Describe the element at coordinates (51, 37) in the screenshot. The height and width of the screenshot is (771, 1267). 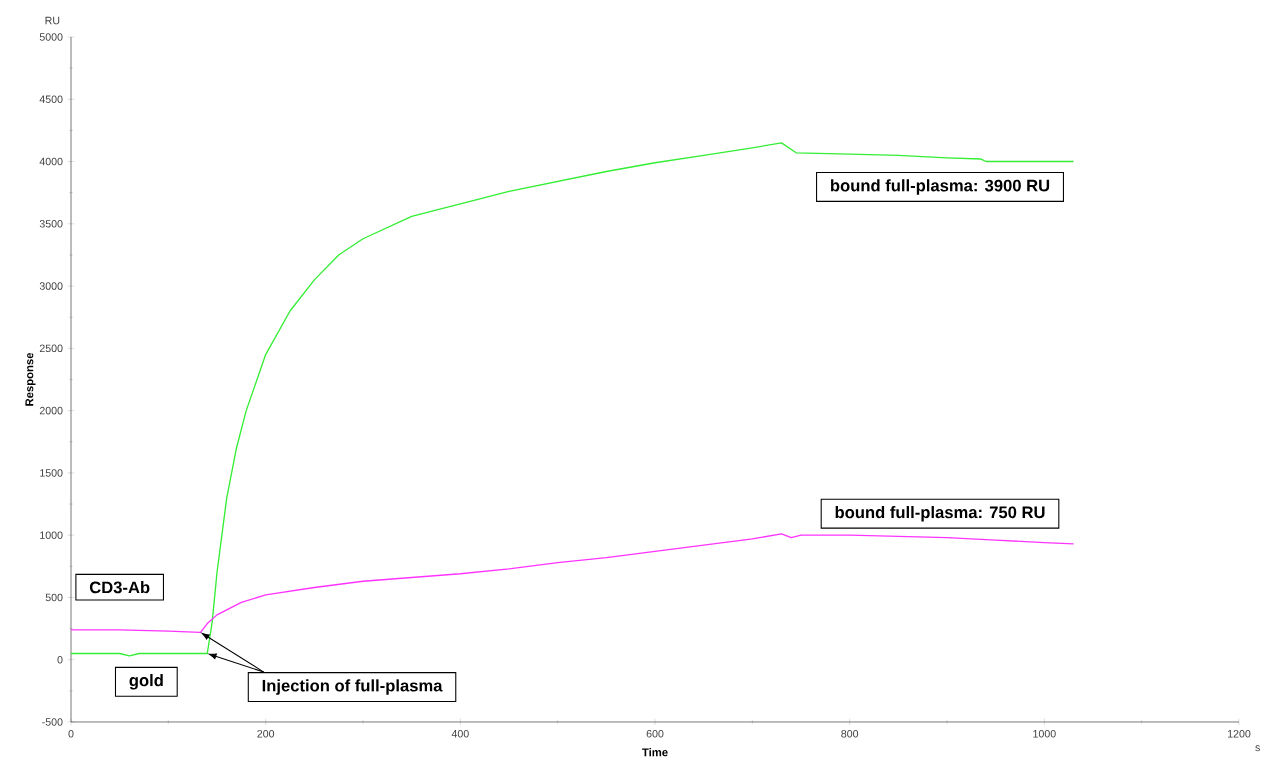
I see `y-tick-label: 5000` at that location.